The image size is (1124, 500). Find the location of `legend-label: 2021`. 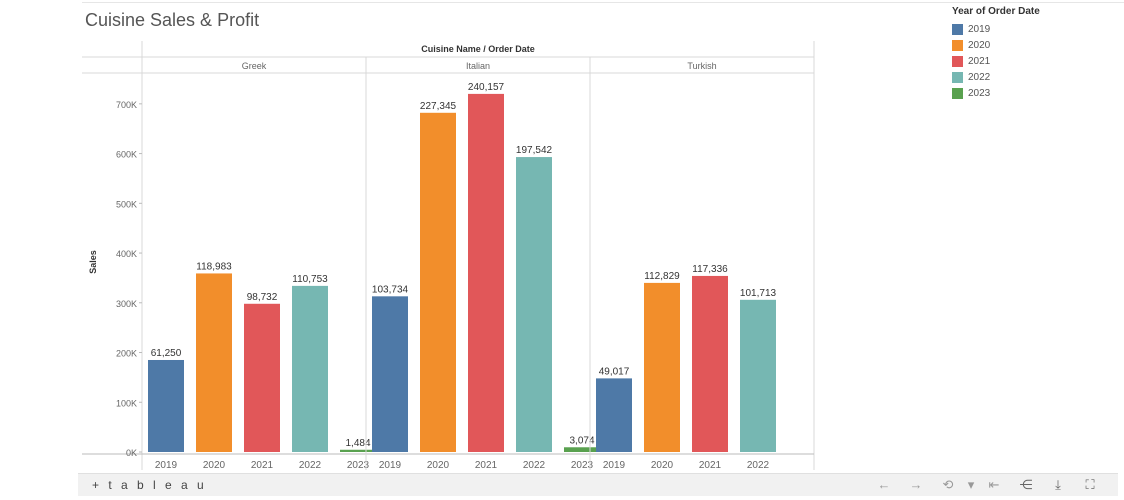

legend-label: 2021 is located at coordinates (979, 61).